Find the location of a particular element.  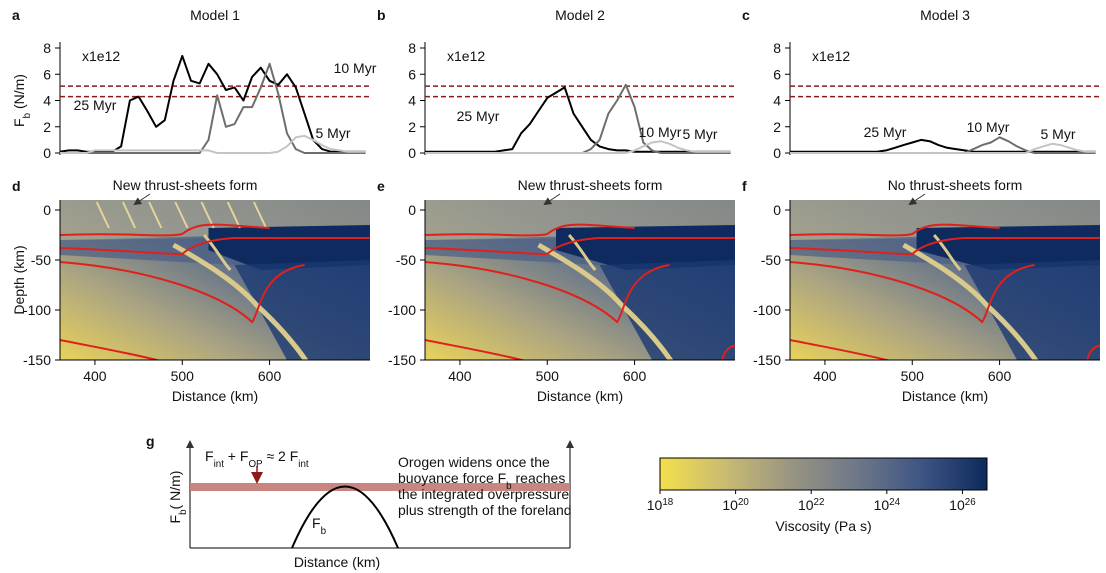

threshold-label: Fint + FOP ≈ 2 Fint is located at coordinates (257, 459).